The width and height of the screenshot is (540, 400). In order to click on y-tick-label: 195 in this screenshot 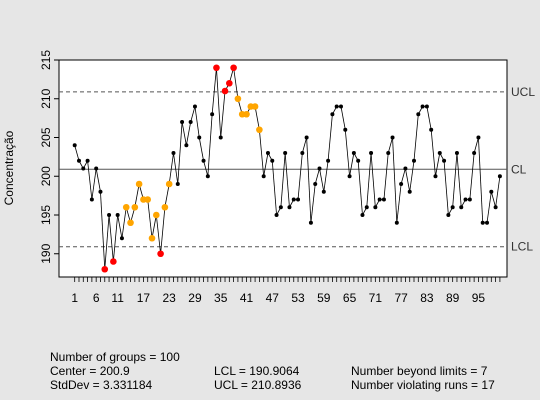, I will do `click(46, 215)`.